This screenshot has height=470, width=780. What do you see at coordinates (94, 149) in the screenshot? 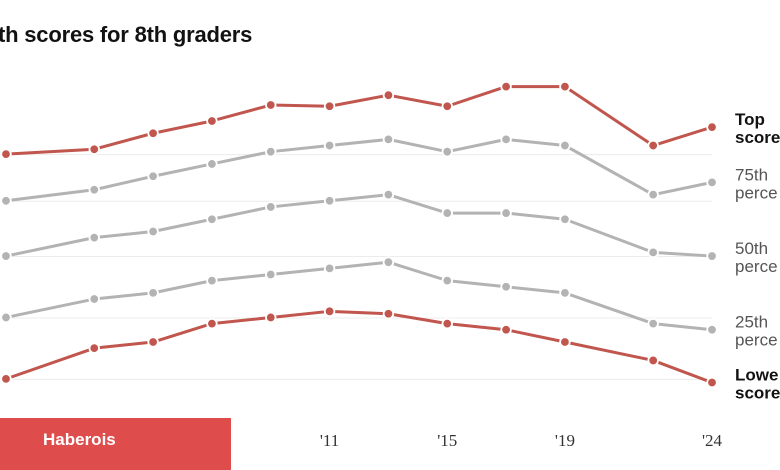
I see `point-top-2003` at bounding box center [94, 149].